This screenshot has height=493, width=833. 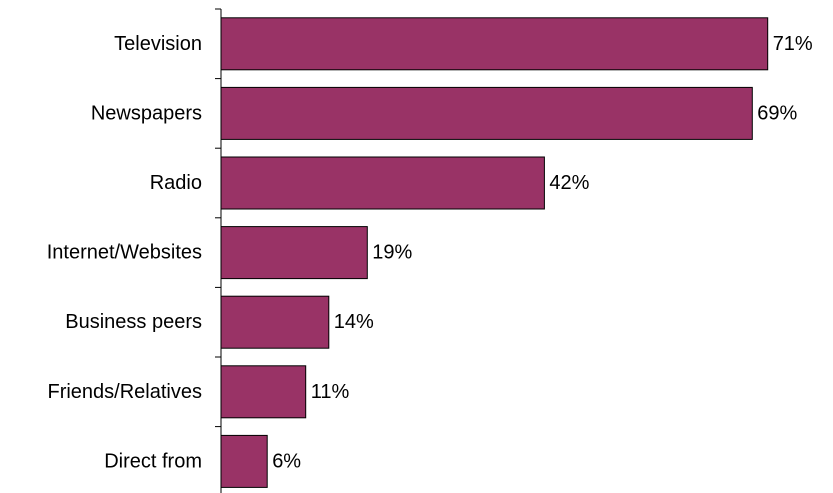 I want to click on value-label: 71%, so click(x=793, y=44).